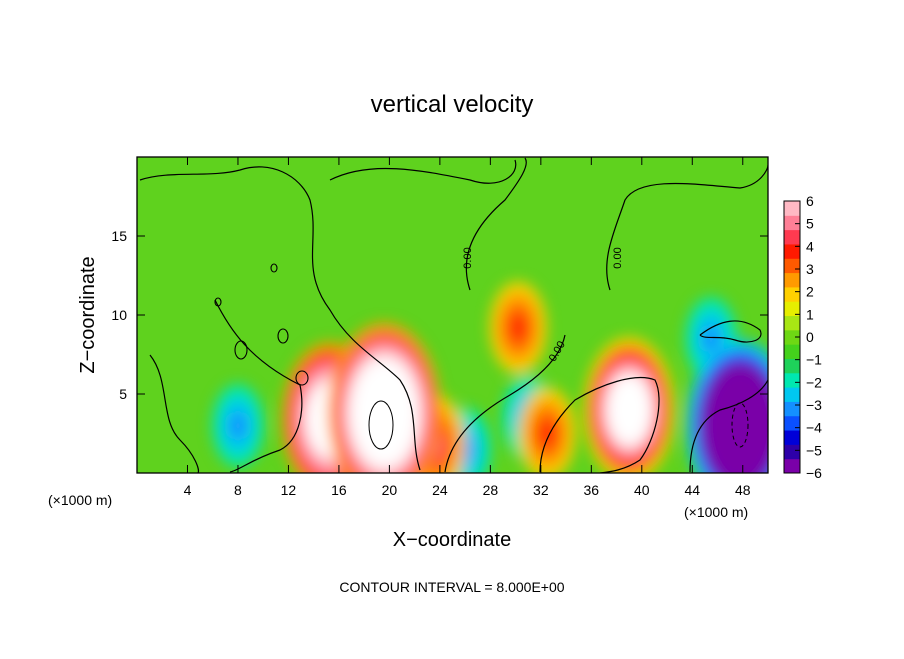 This screenshot has height=659, width=904. What do you see at coordinates (238, 490) in the screenshot?
I see `x-tick-label: 8` at bounding box center [238, 490].